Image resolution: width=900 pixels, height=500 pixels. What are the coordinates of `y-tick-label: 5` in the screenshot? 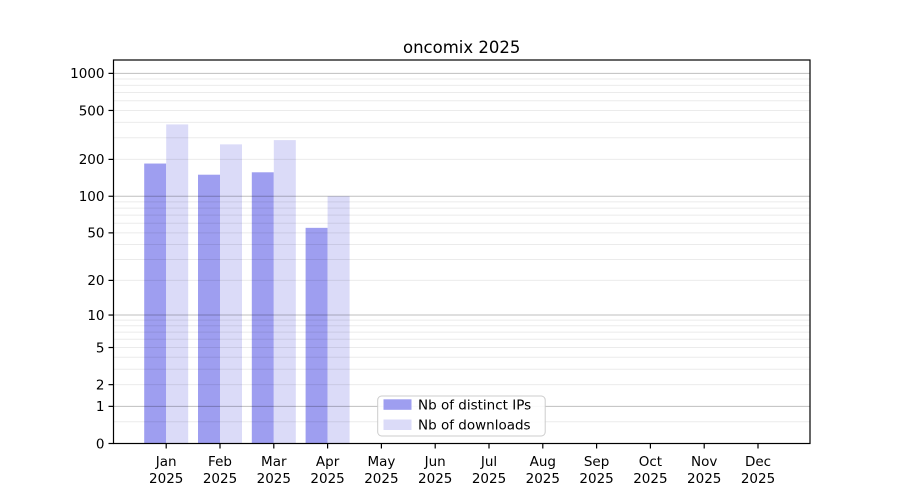 It's located at (100, 348).